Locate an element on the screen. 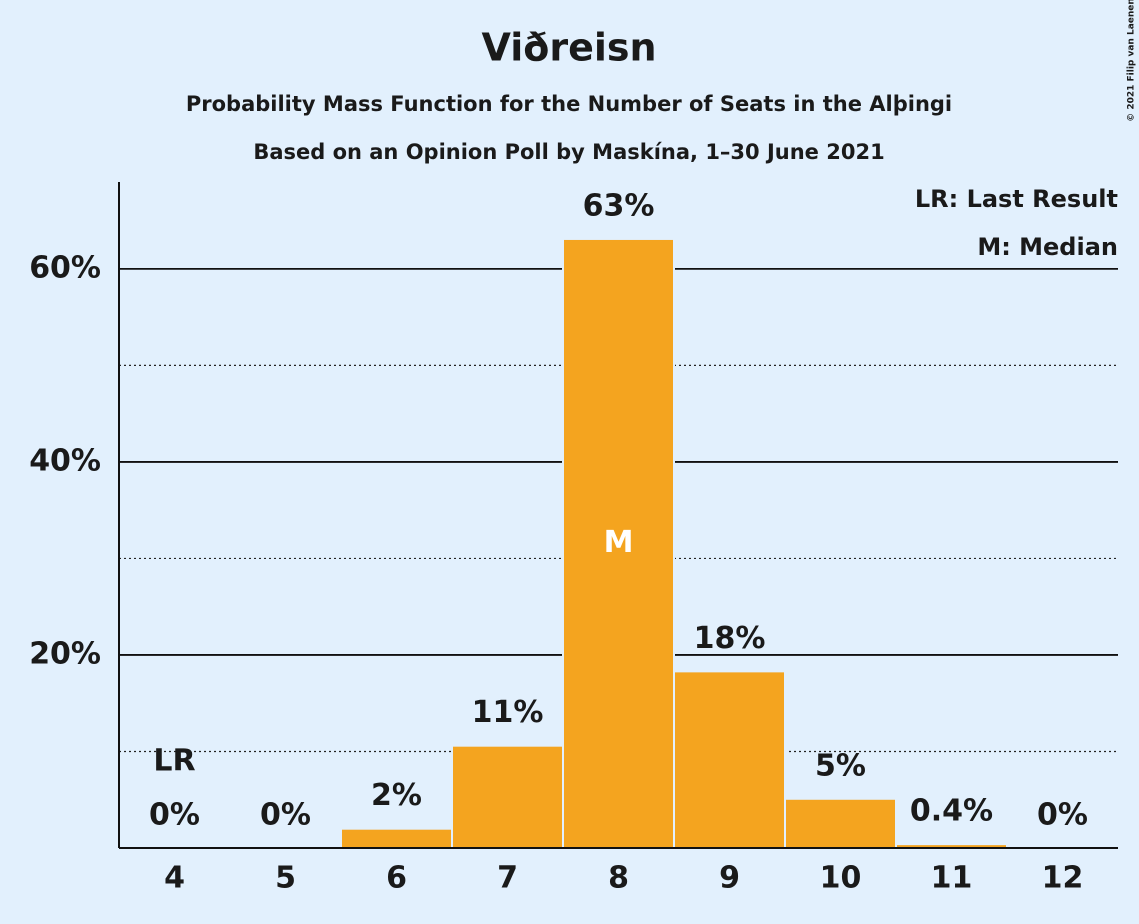 Image resolution: width=1139 pixels, height=924 pixels. x-tick-label: 10 is located at coordinates (841, 878).